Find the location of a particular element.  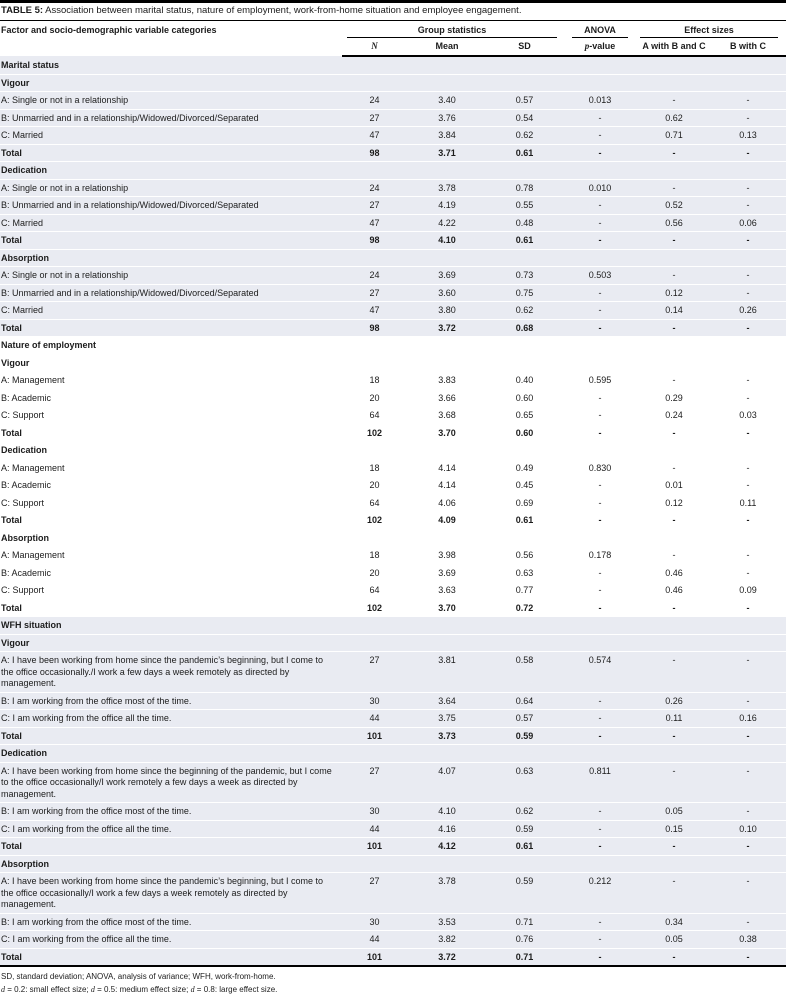

cell-mean: 3.70 is located at coordinates (447, 608).